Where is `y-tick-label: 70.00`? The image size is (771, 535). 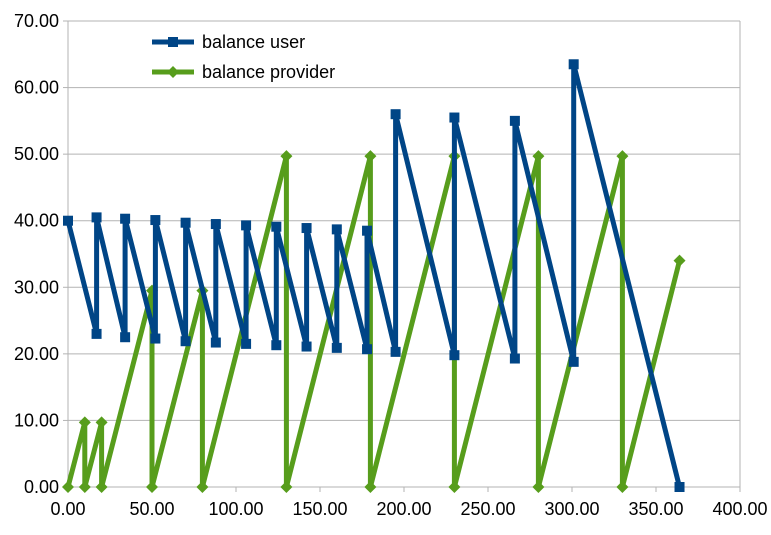
y-tick-label: 70.00 is located at coordinates (36, 21).